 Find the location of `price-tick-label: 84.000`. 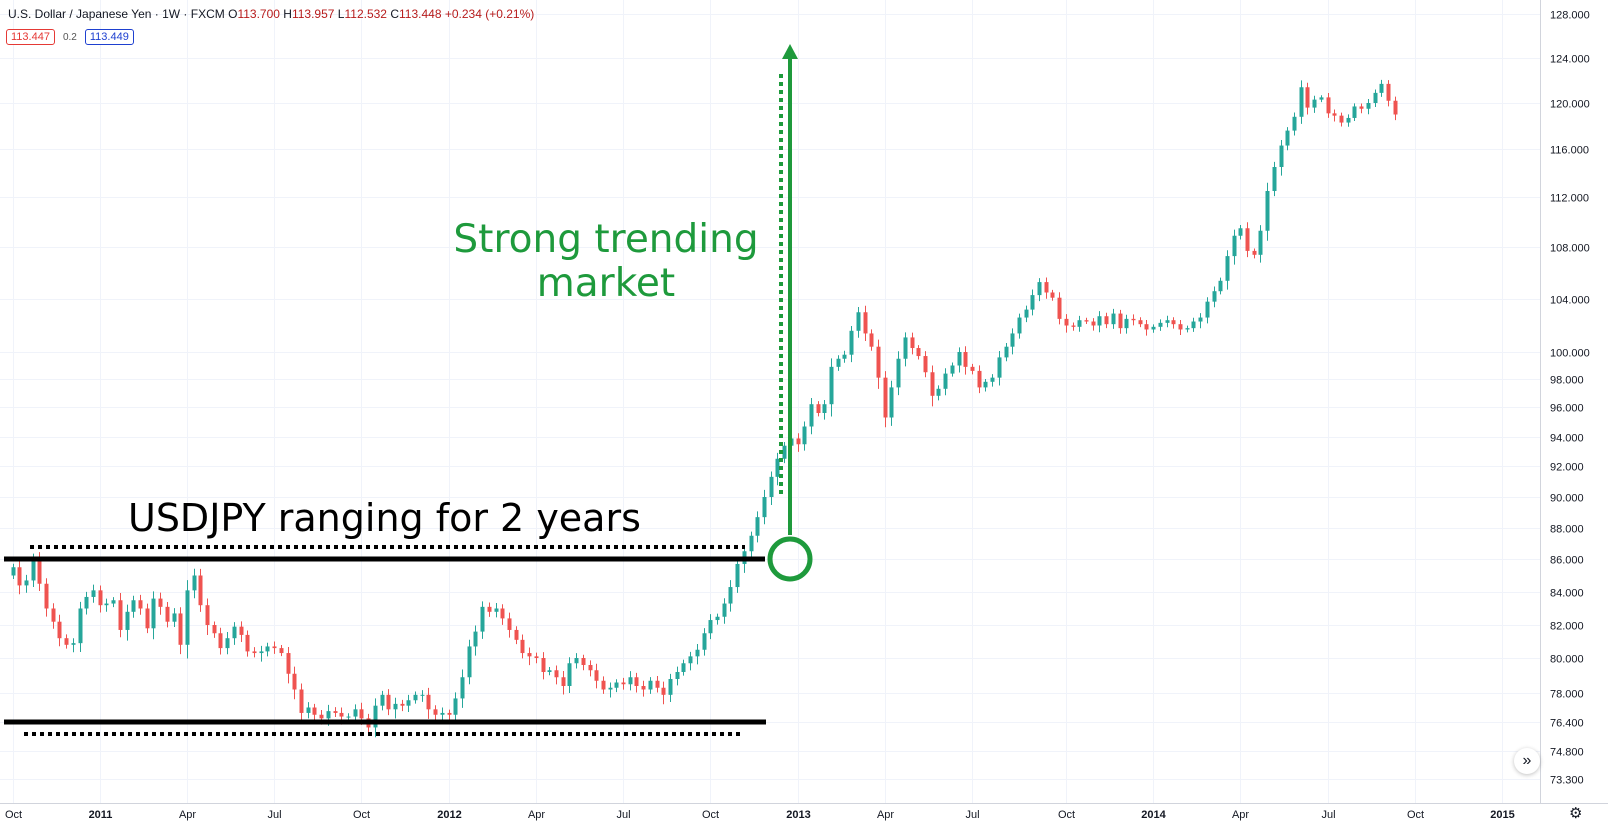

price-tick-label: 84.000 is located at coordinates (1567, 594).